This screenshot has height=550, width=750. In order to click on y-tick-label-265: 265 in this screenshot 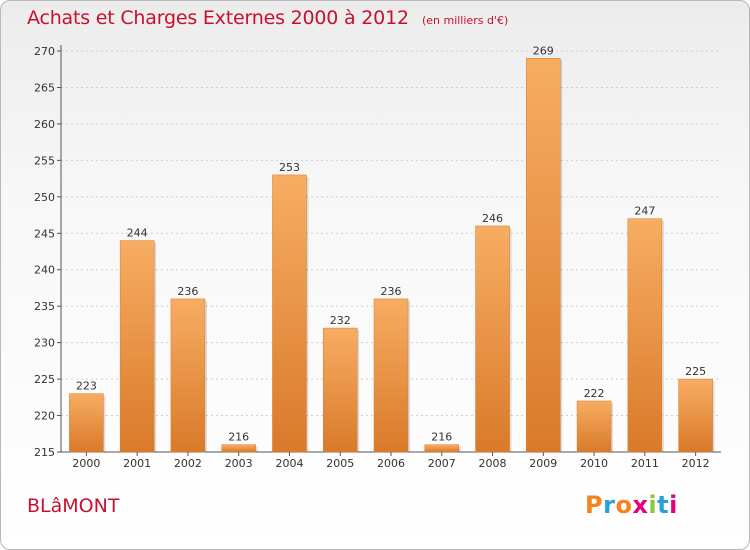, I will do `click(44, 87)`.